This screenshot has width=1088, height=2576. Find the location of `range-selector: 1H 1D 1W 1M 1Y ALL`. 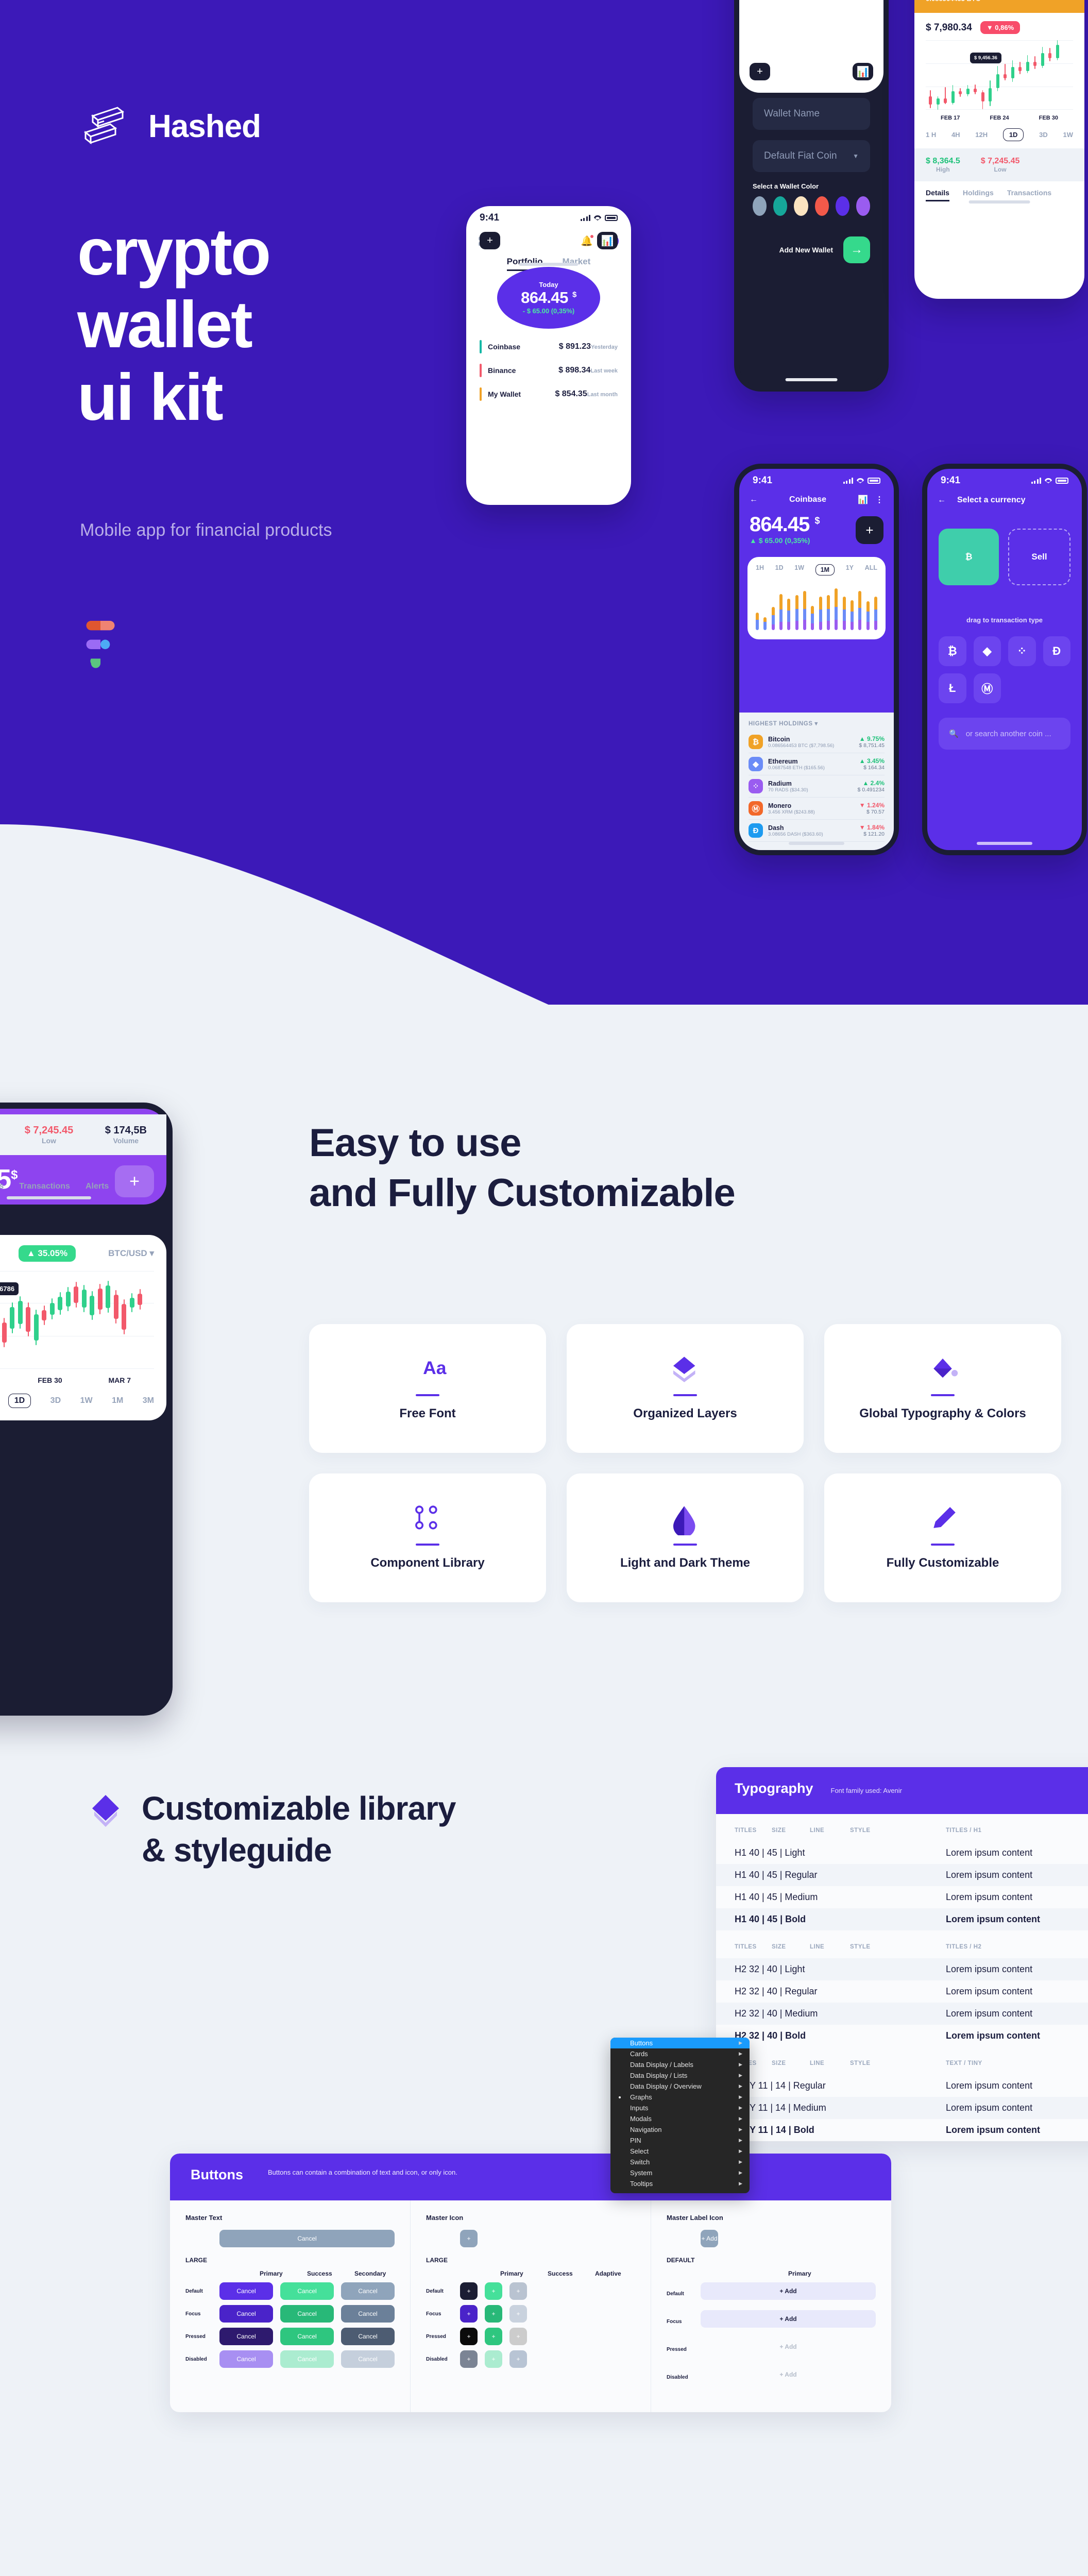

range-selector: 1H 1D 1W 1M 1Y ALL is located at coordinates (816, 569).